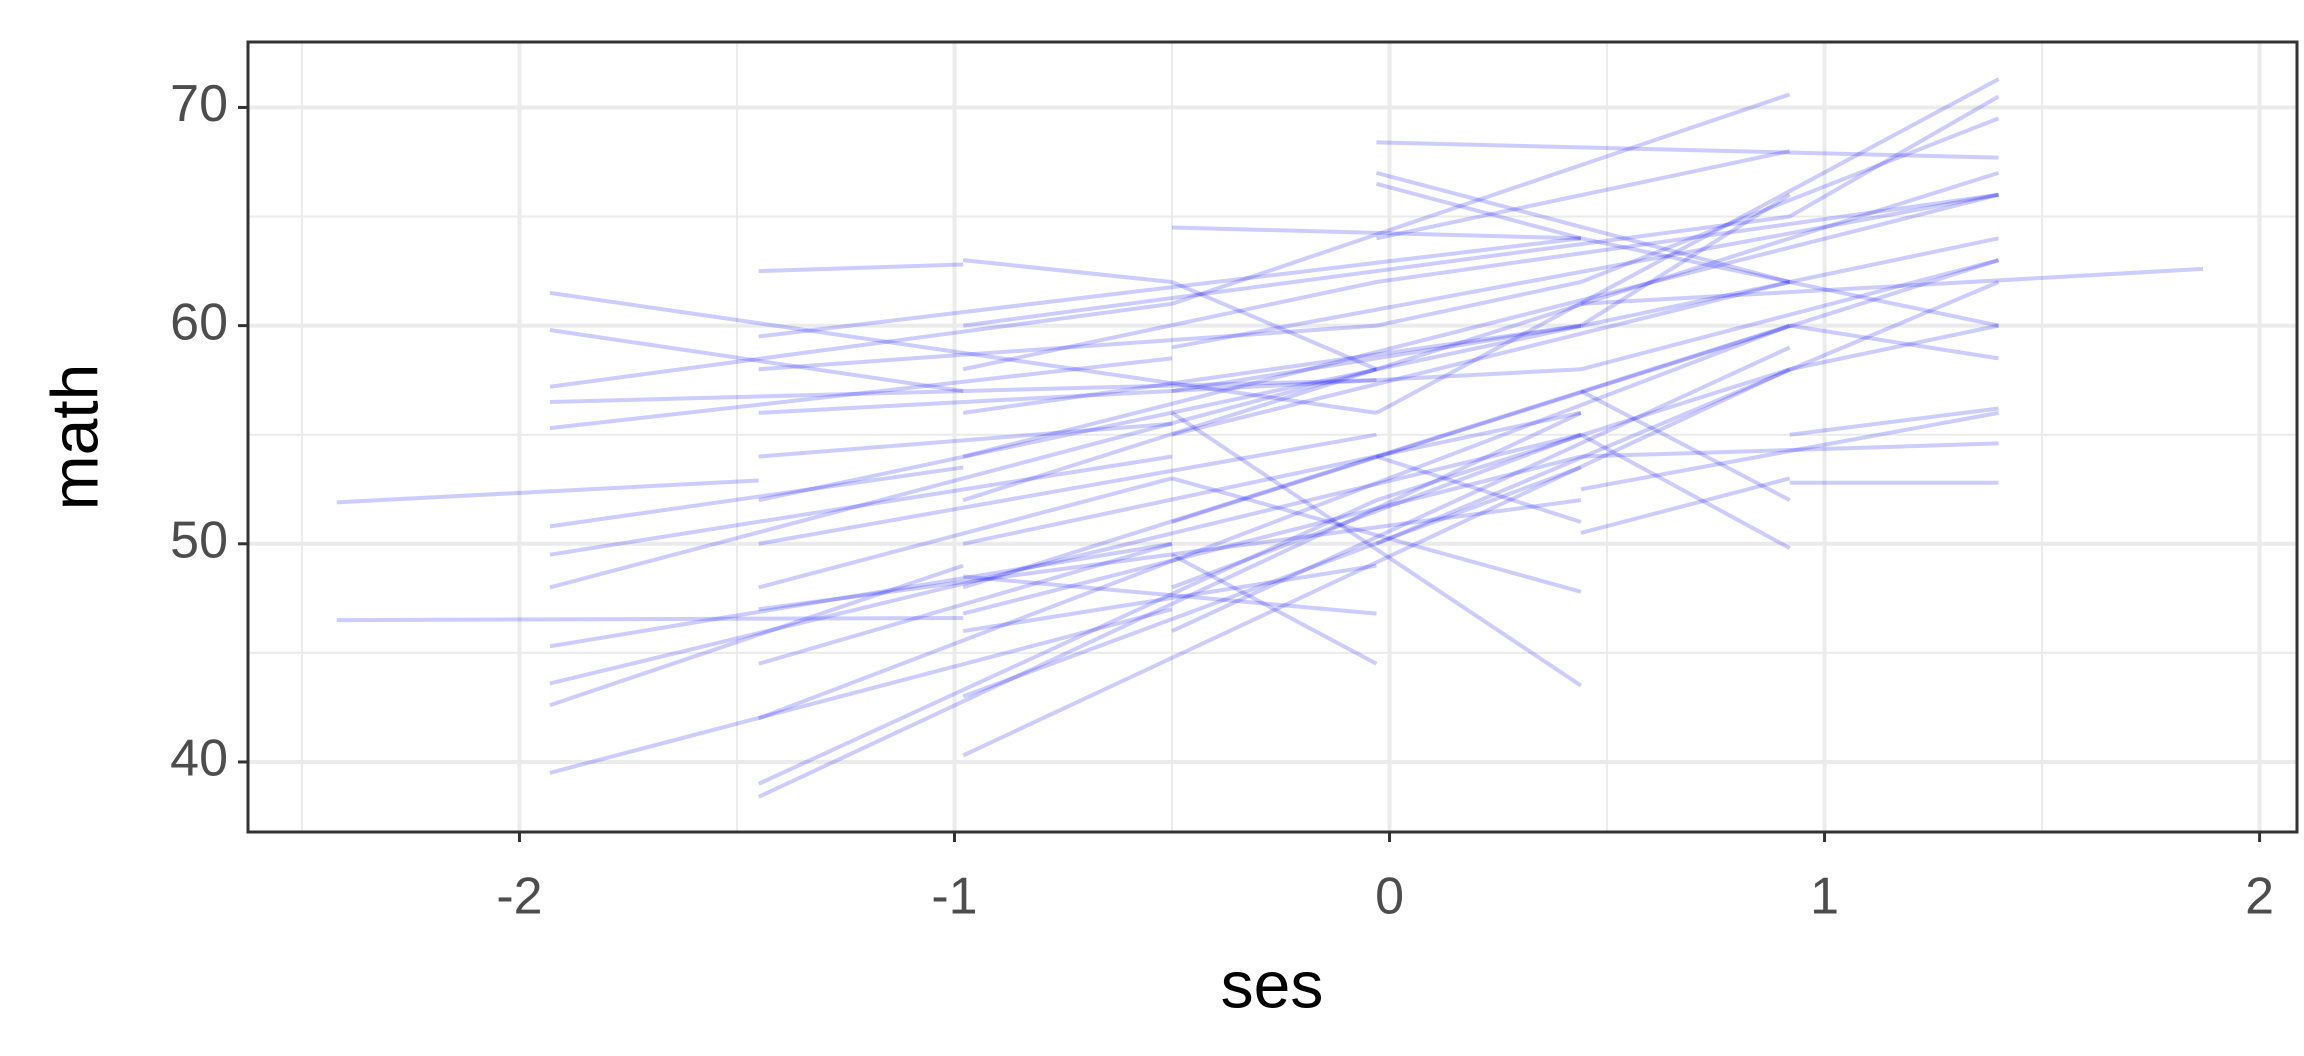  I want to click on y-tick-label: 60, so click(199, 322).